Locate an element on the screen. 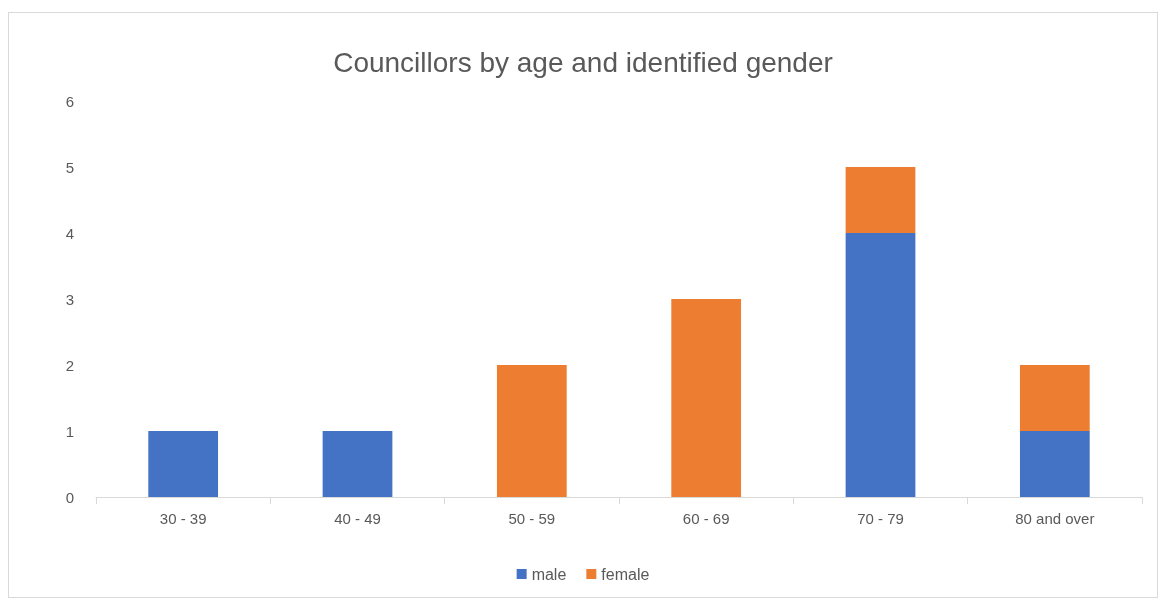 Image resolution: width=1159 pixels, height=600 pixels. y-tick-label: 4 is located at coordinates (69, 233).